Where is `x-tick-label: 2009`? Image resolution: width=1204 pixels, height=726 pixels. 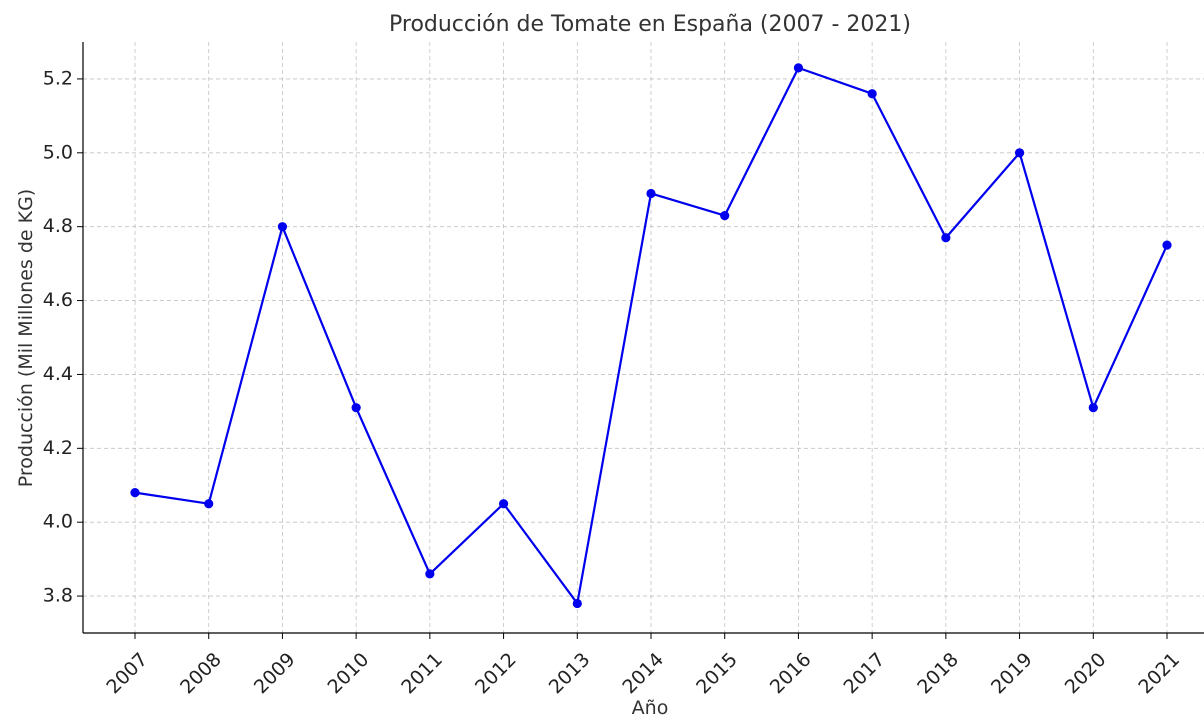 x-tick-label: 2009 is located at coordinates (275, 674).